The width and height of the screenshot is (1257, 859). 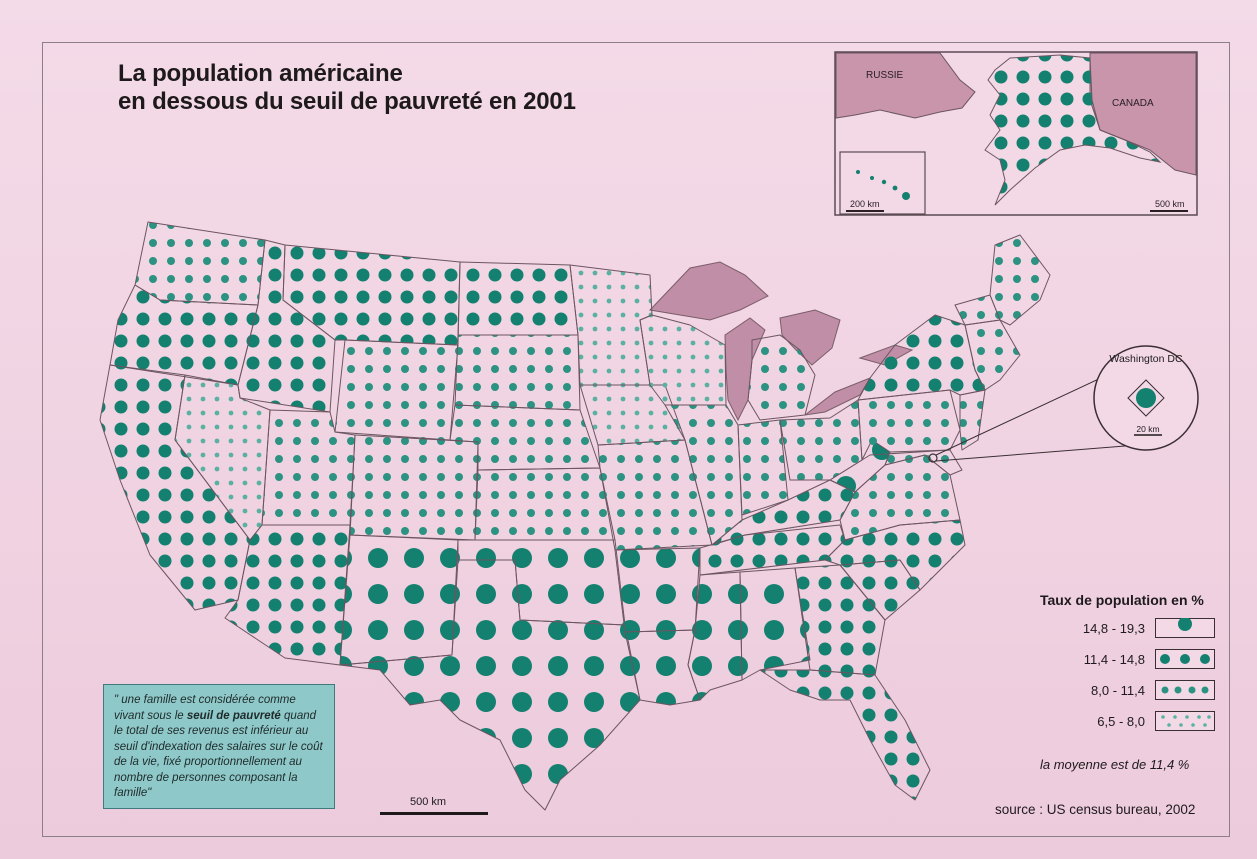 What do you see at coordinates (1115, 764) in the screenshot?
I see `legend-average-note: la moyenne est de 11,4 %` at bounding box center [1115, 764].